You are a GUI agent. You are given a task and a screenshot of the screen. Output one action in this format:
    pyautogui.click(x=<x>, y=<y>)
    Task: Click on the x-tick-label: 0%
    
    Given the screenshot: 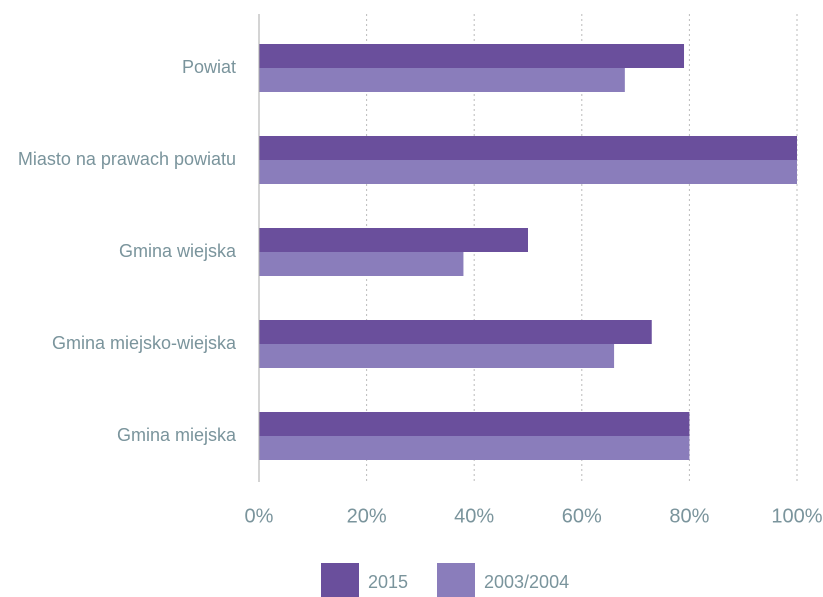 What is the action you would take?
    pyautogui.click(x=259, y=516)
    